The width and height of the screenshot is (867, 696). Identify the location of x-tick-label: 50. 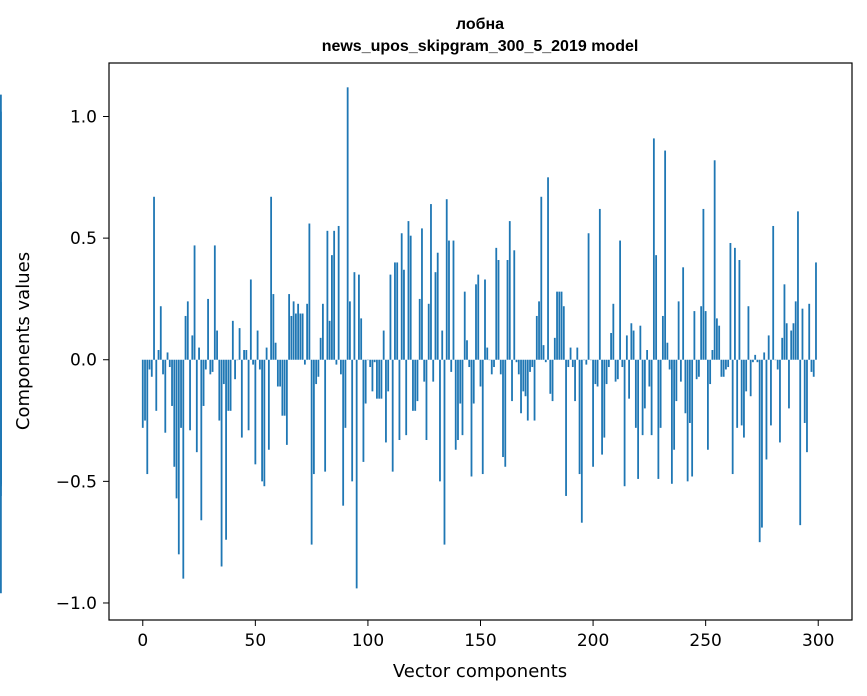
(256, 641).